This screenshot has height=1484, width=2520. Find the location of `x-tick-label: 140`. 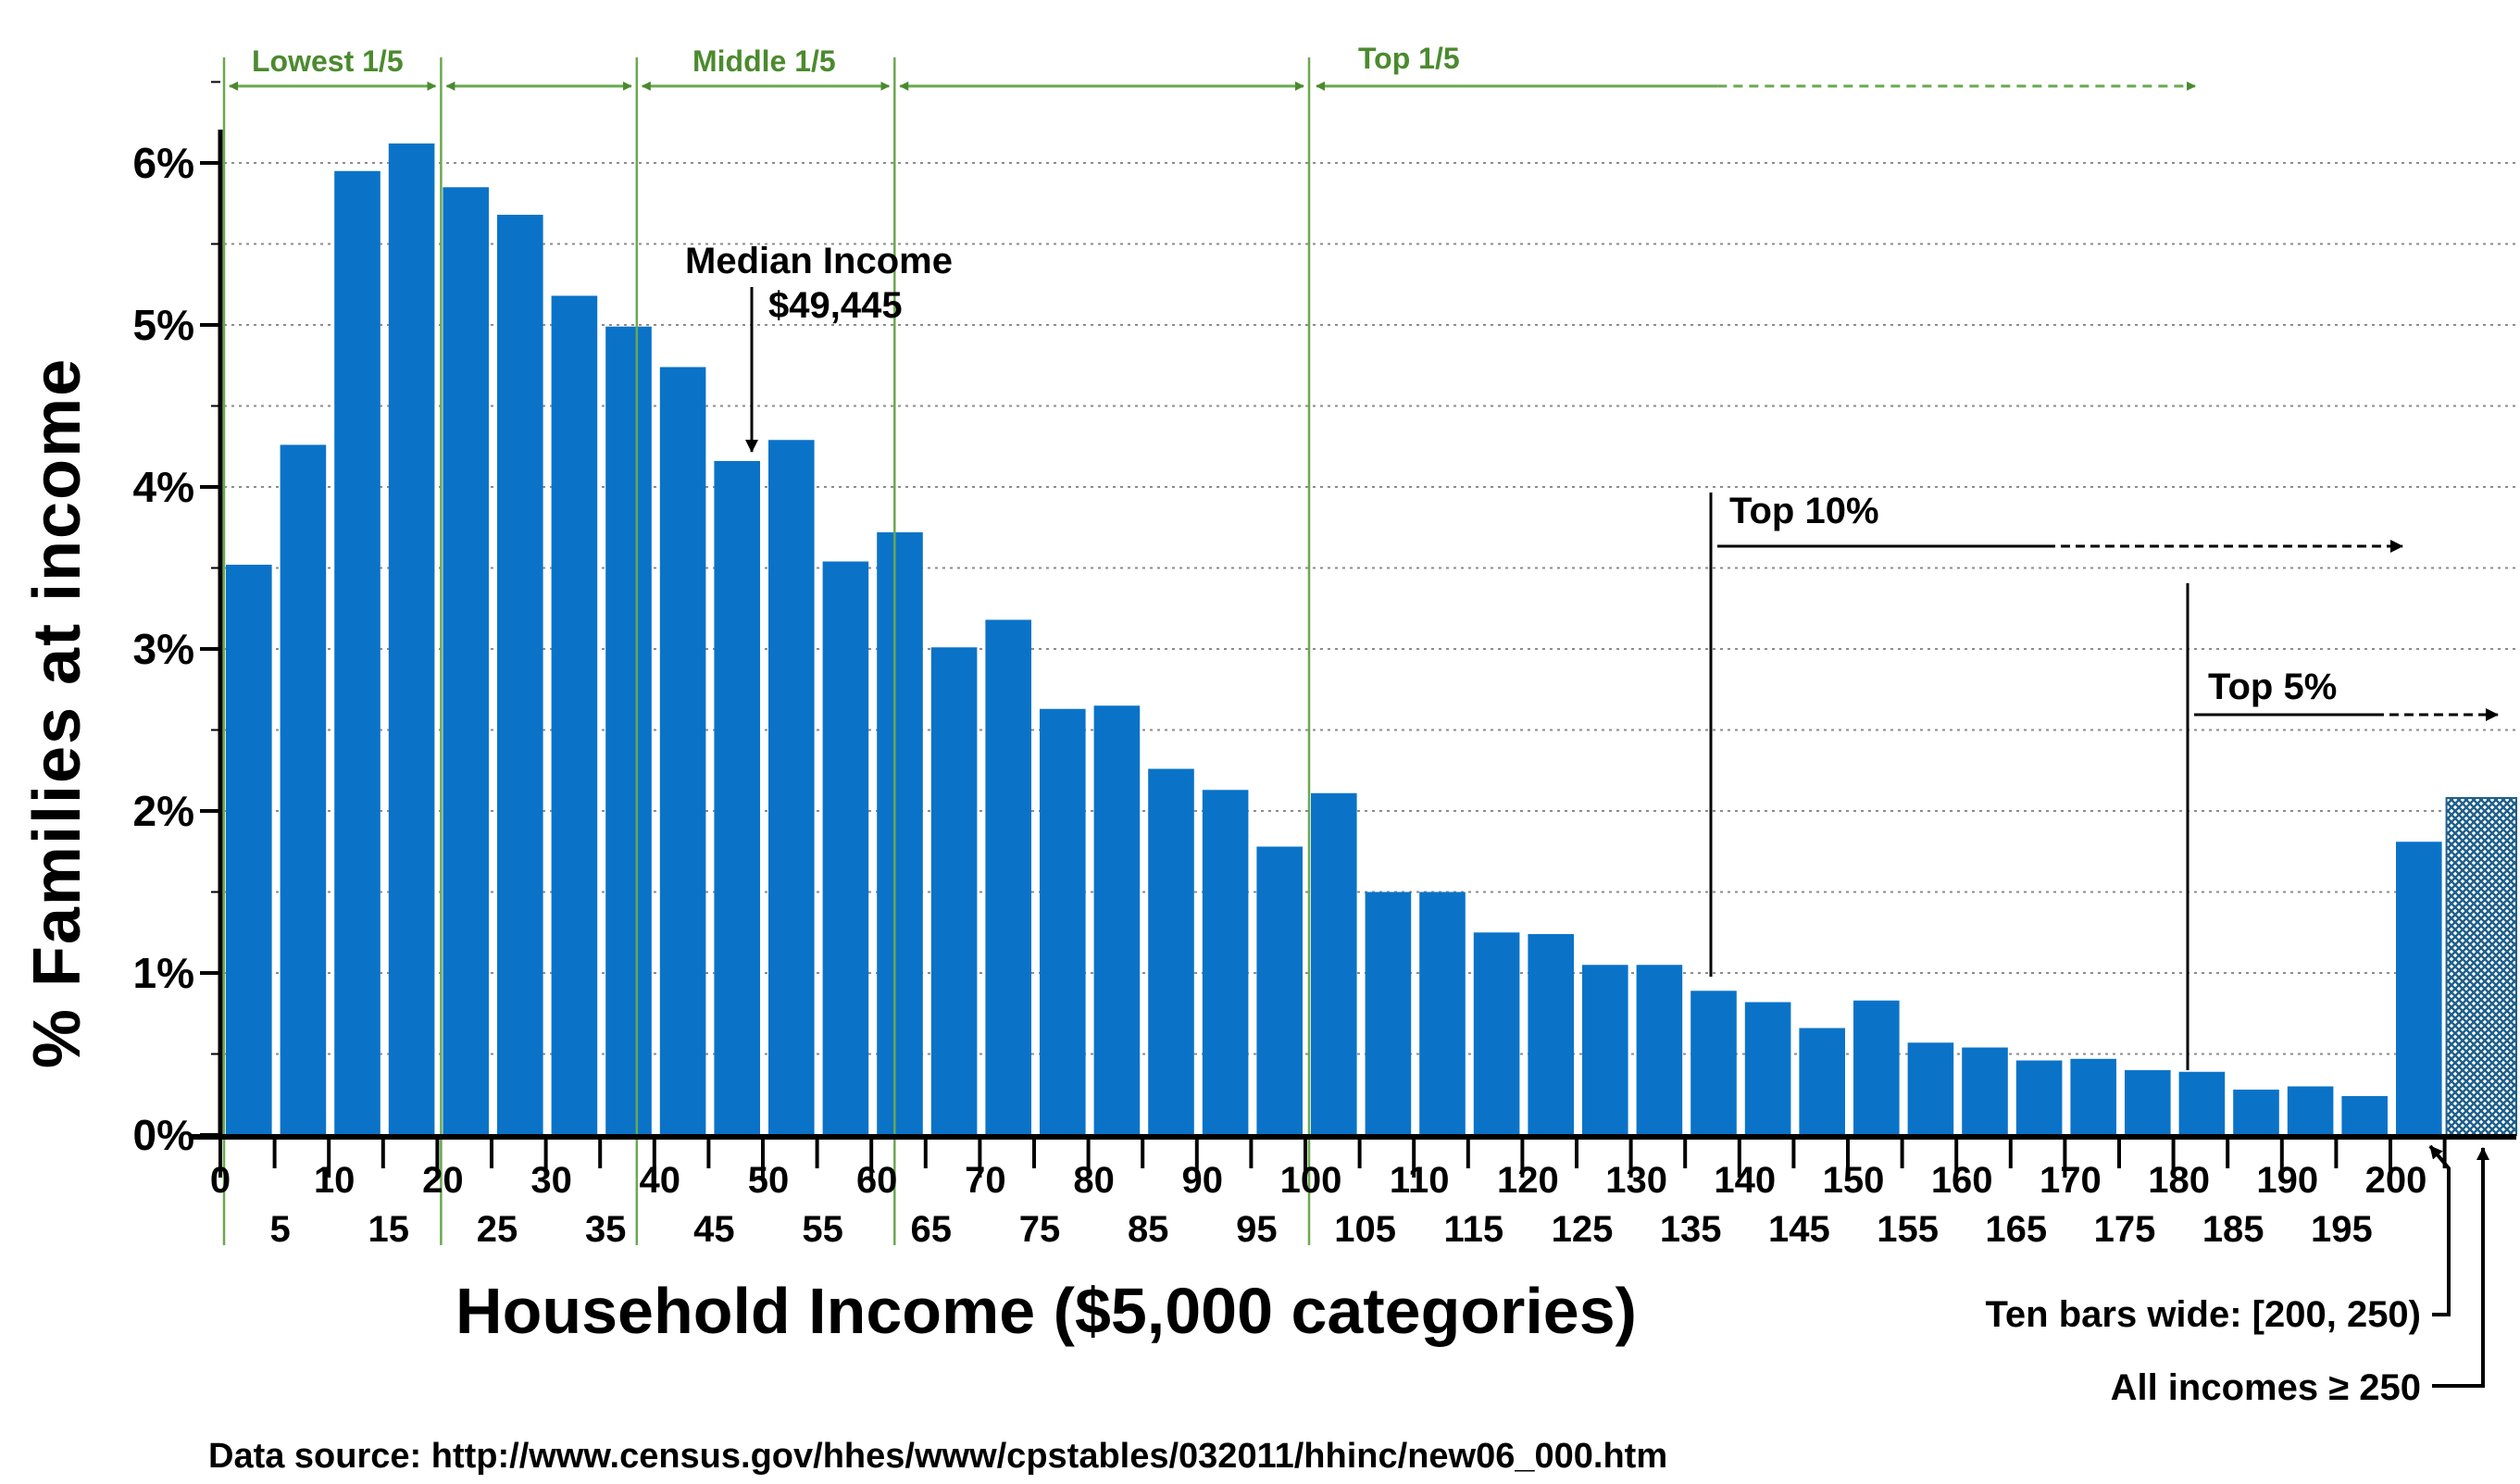

x-tick-label: 140 is located at coordinates (1745, 1180).